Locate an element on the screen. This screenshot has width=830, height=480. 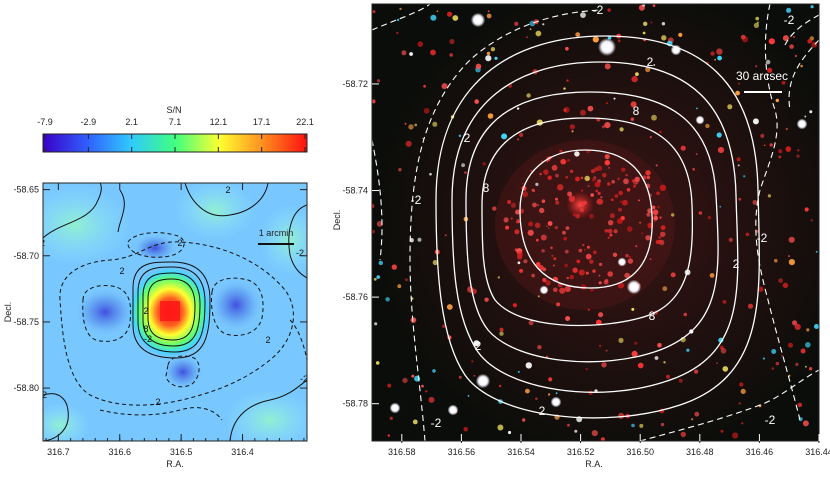
right-x-axis-label: R.A. is located at coordinates (594, 464).